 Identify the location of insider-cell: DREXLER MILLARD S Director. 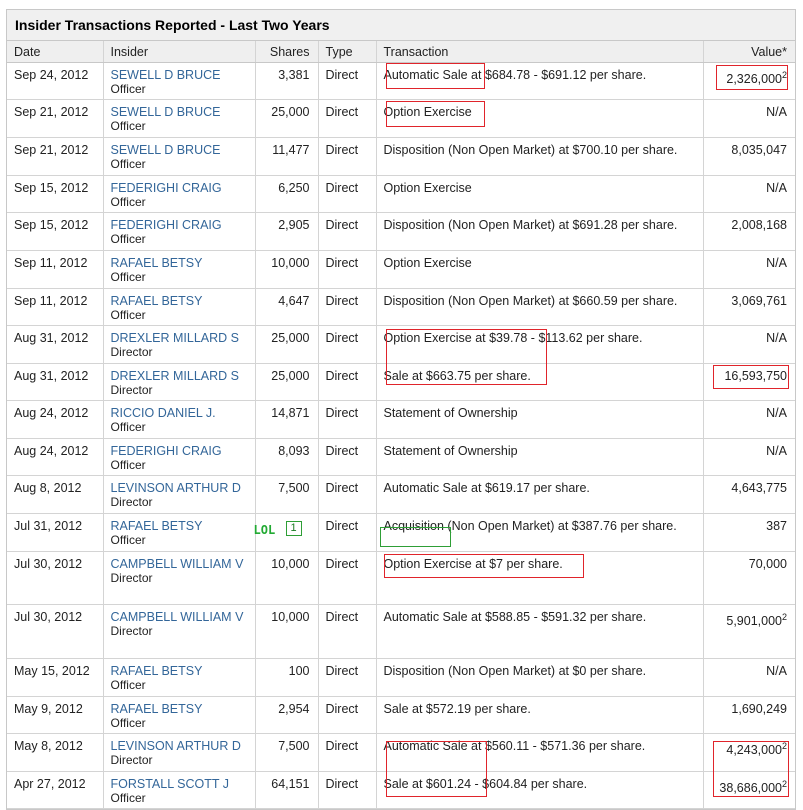
(178, 344).